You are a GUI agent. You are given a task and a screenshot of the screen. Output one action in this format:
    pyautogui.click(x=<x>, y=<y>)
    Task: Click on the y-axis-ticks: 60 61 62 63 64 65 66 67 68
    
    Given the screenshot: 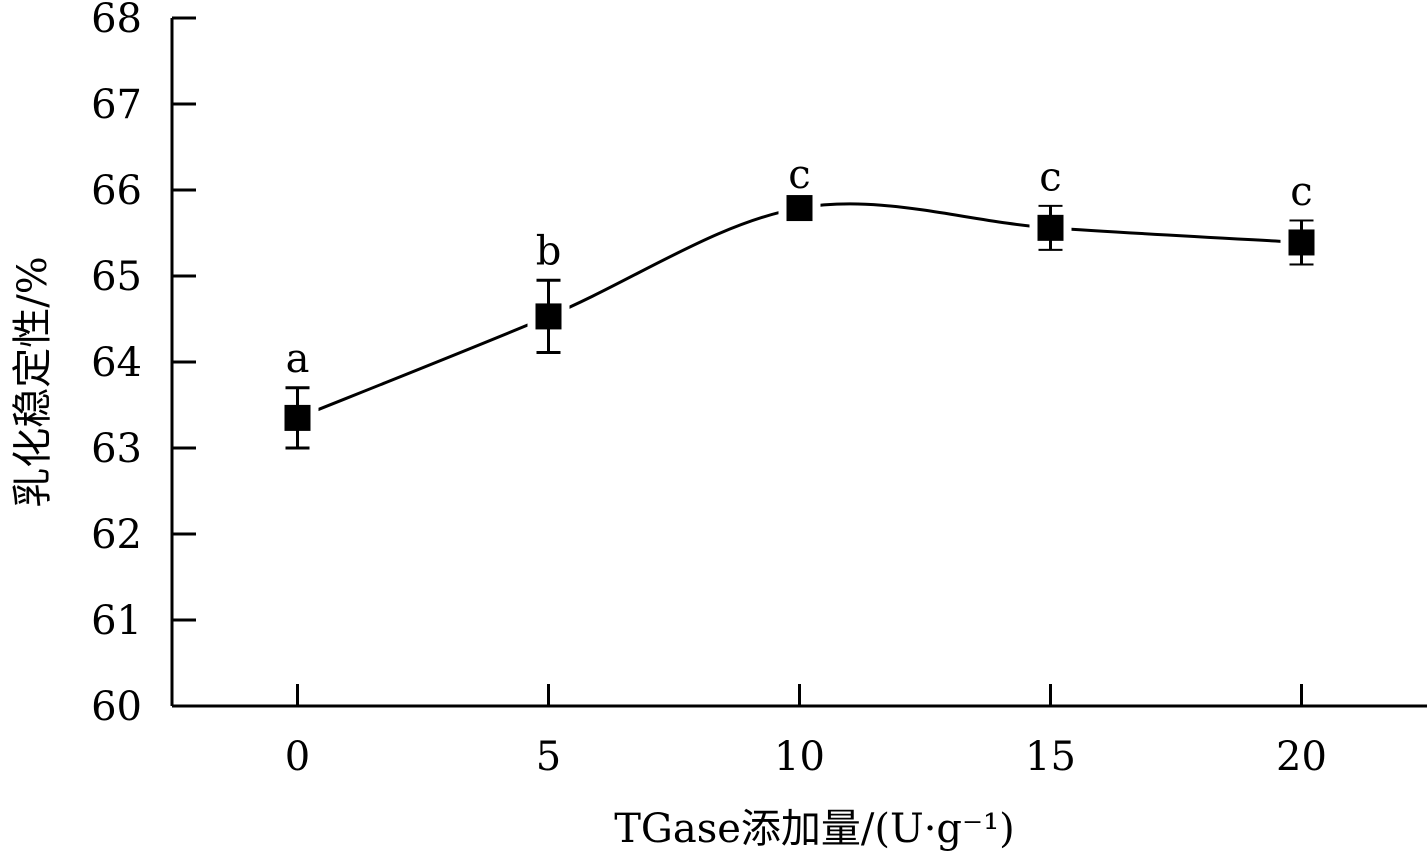 What is the action you would take?
    pyautogui.click(x=143, y=365)
    